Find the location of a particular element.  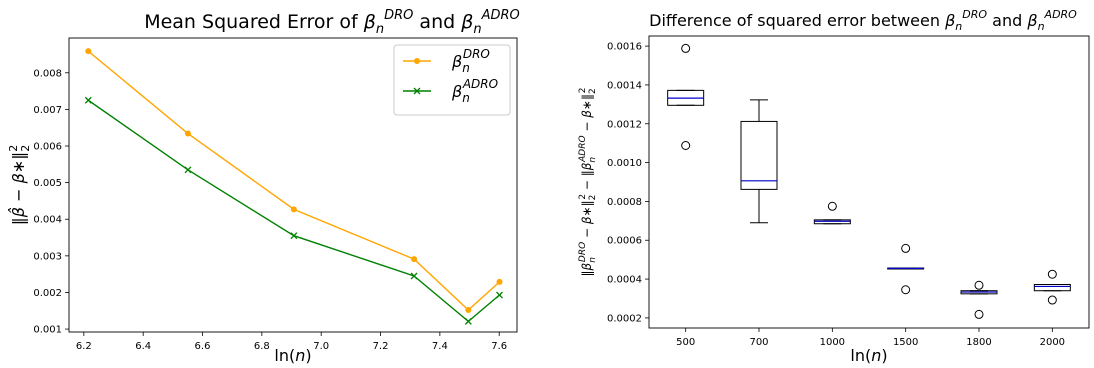

right-ytick-label: 0.0008 is located at coordinates (624, 202).